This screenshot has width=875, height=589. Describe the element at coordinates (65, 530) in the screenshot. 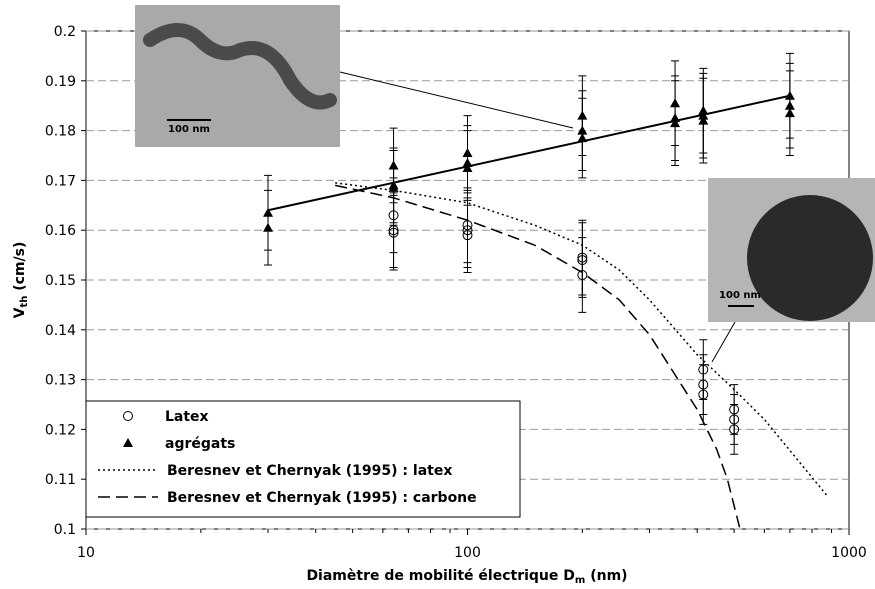

I see `y-tick-label: 0.1` at that location.